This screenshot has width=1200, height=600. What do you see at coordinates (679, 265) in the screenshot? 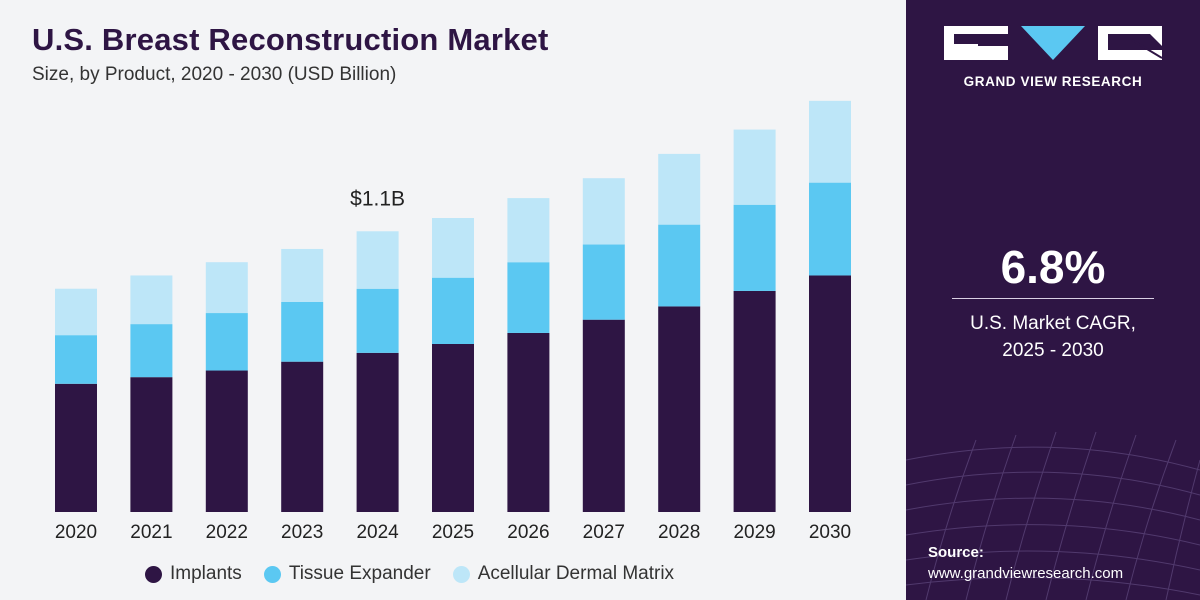
I see `bar-tissue-expander-2028` at bounding box center [679, 265].